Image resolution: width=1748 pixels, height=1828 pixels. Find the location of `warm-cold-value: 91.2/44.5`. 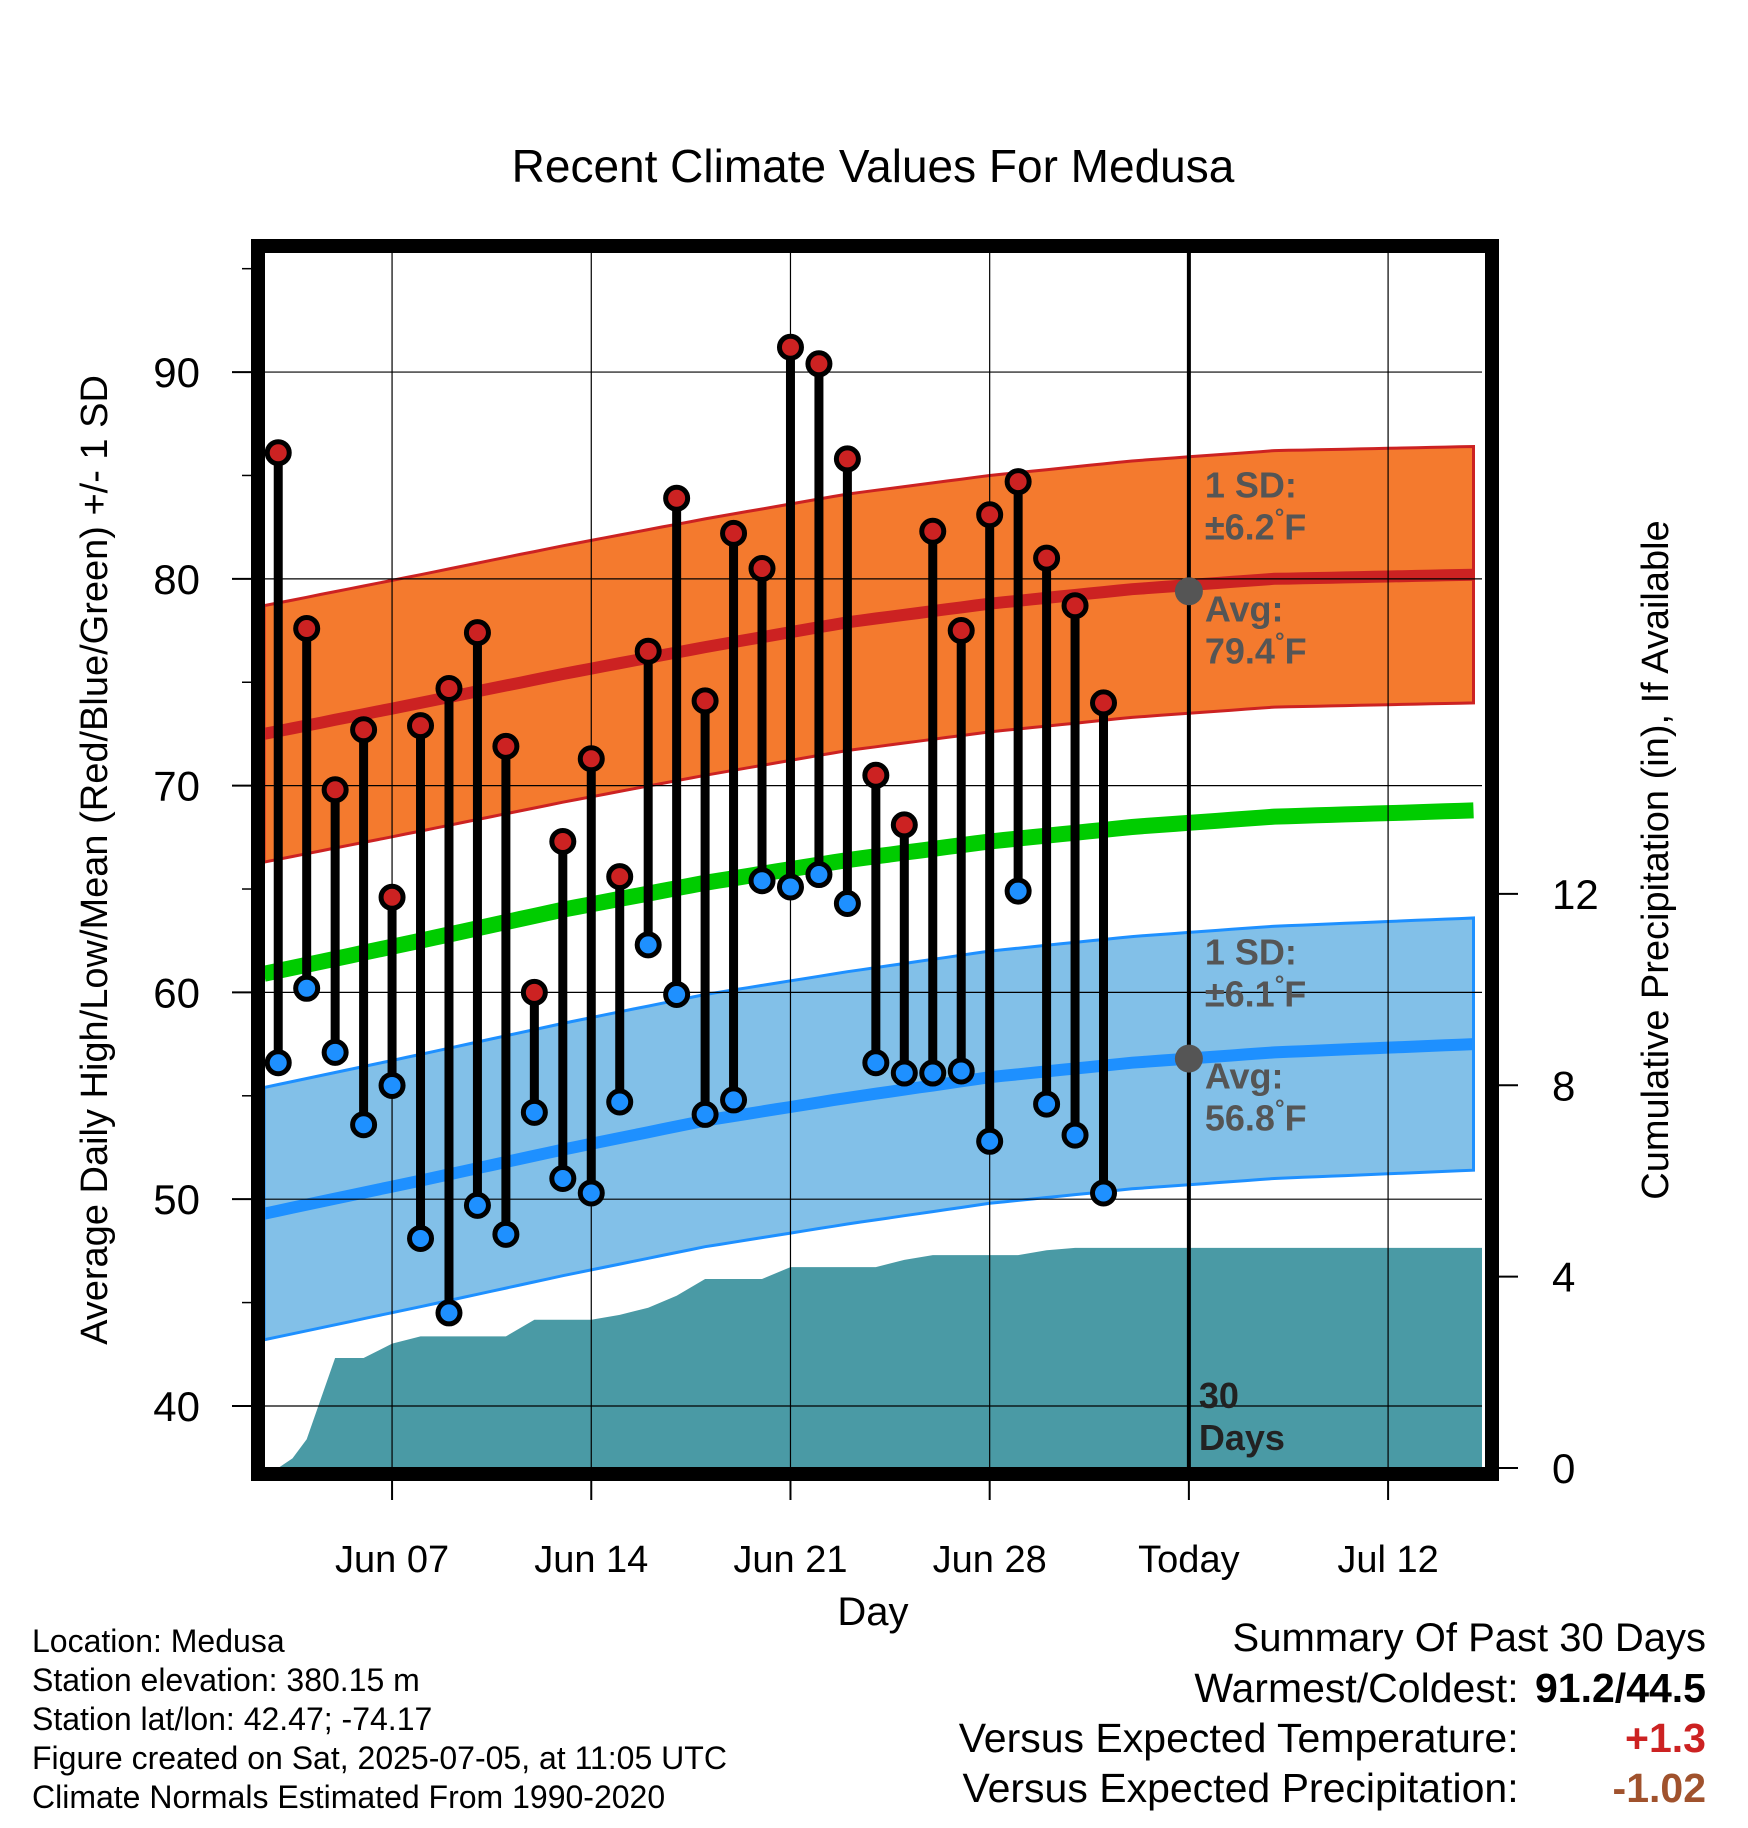

warm-cold-value: 91.2/44.5 is located at coordinates (1620, 1688).